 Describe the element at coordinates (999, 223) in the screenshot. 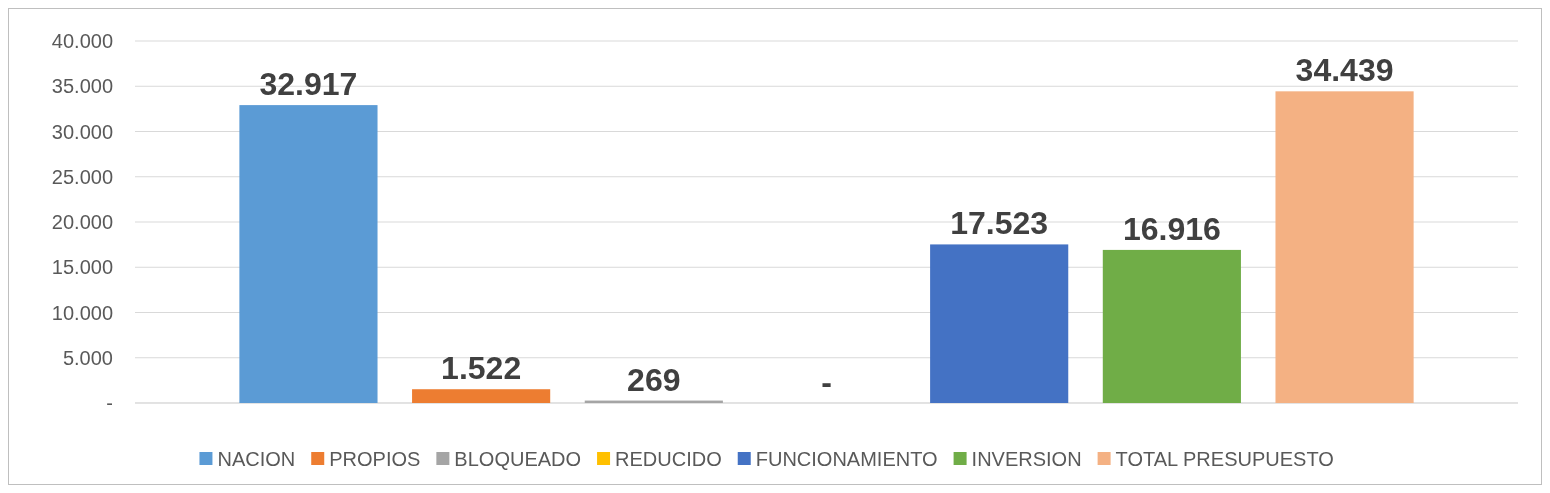

I see `data-label: 17.523` at that location.